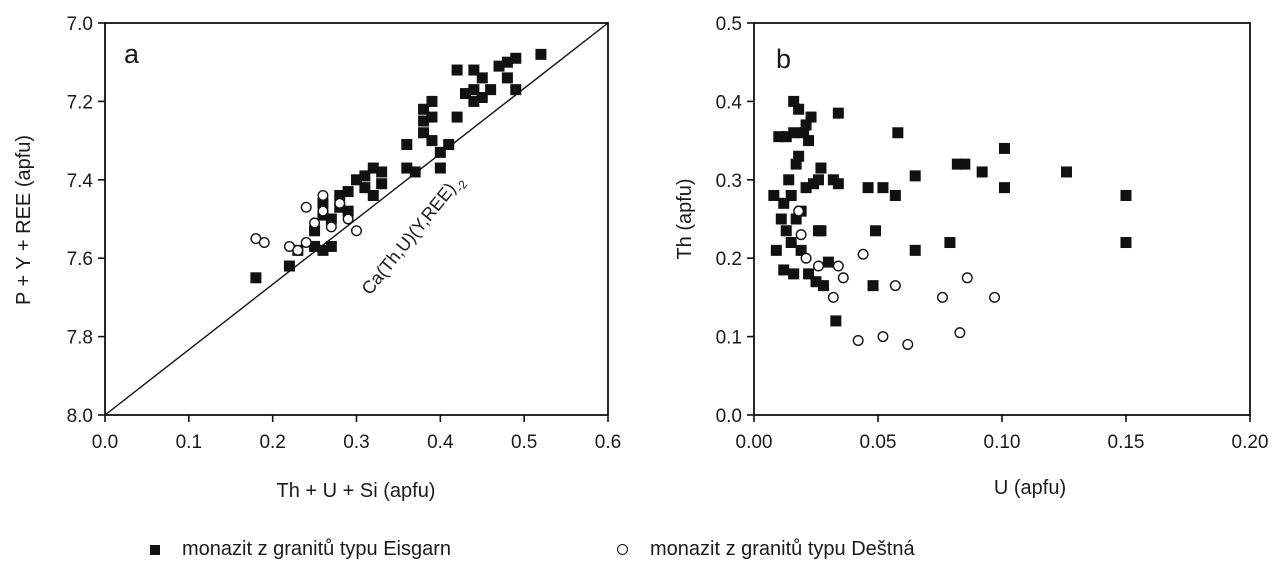 The image size is (1281, 574). Describe the element at coordinates (878, 442) in the screenshot. I see `chart-b-x-tick-label: 0.05` at that location.